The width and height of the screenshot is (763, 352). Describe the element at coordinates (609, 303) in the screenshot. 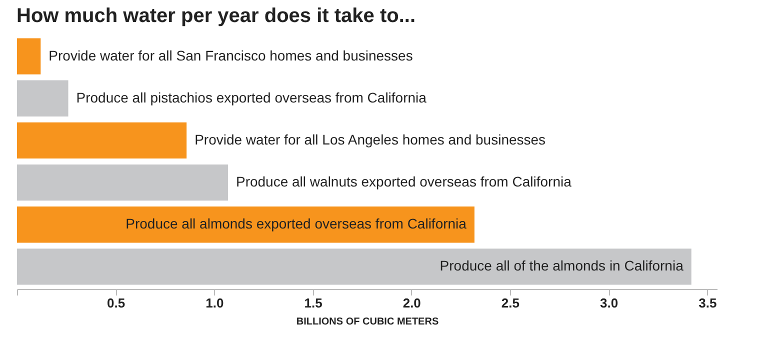

I see `x-tick-label: 3.0` at that location.